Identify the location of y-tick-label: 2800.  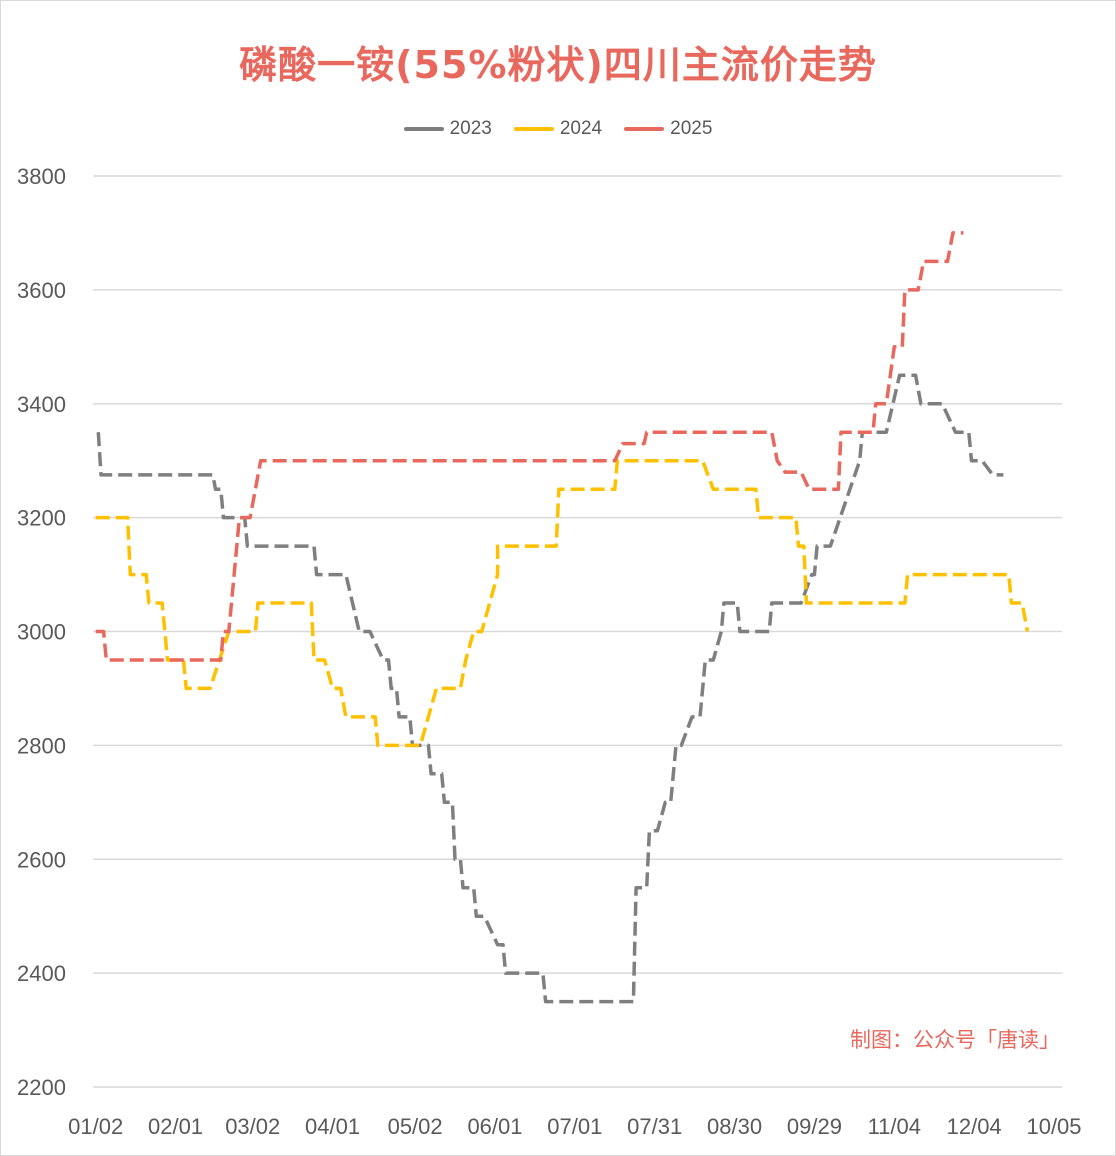
(41, 745).